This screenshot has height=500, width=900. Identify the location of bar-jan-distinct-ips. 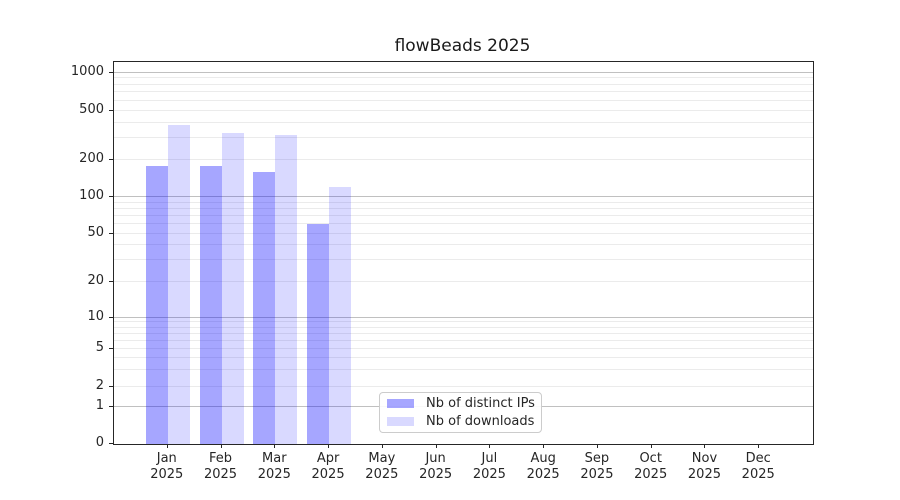
(156, 305).